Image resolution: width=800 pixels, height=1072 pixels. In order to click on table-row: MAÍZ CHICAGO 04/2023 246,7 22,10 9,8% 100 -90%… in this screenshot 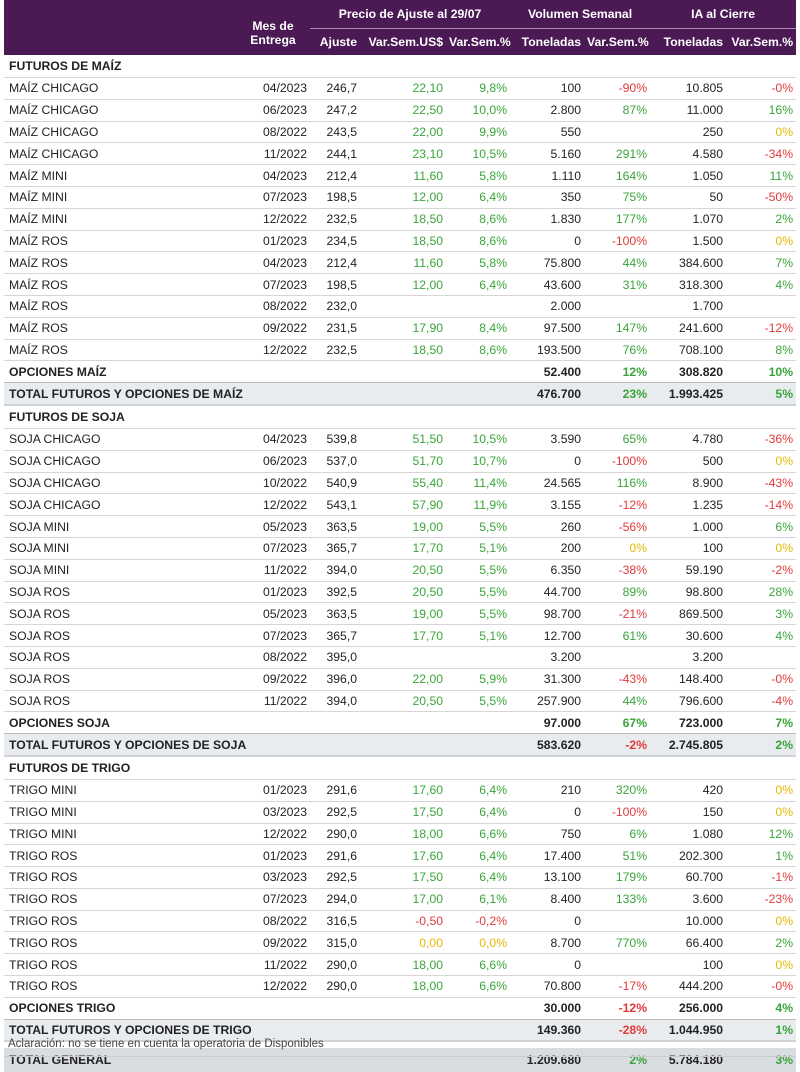, I will do `click(400, 88)`.